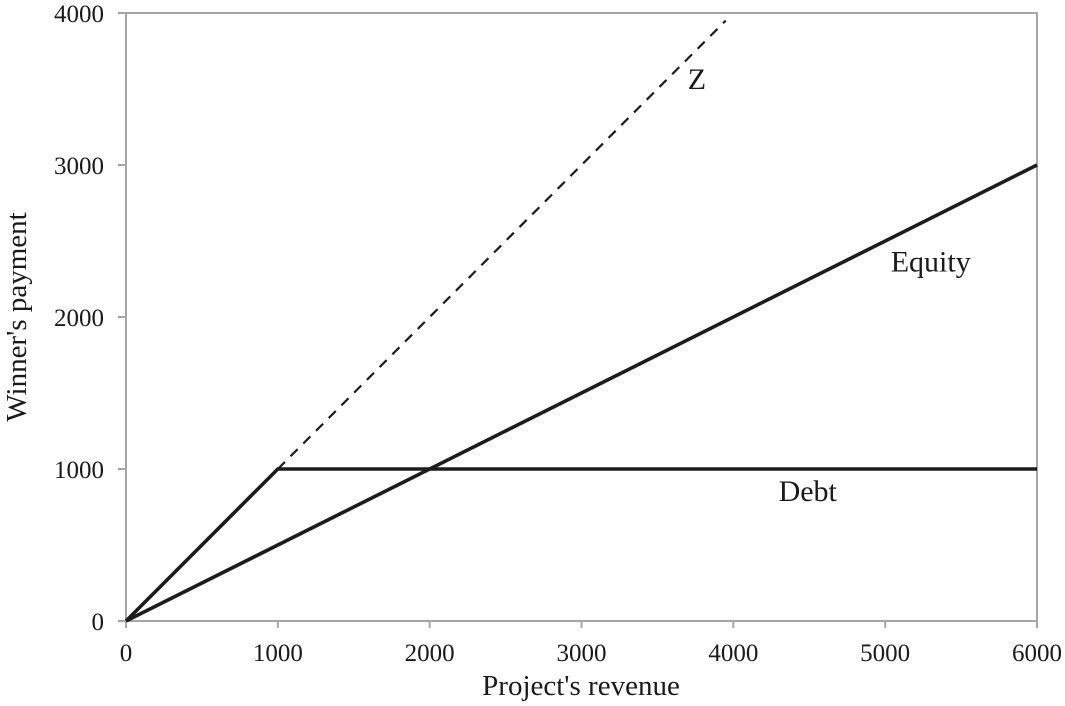 Image resolution: width=1065 pixels, height=706 pixels. What do you see at coordinates (582, 653) in the screenshot?
I see `x-tick-label: 3000` at bounding box center [582, 653].